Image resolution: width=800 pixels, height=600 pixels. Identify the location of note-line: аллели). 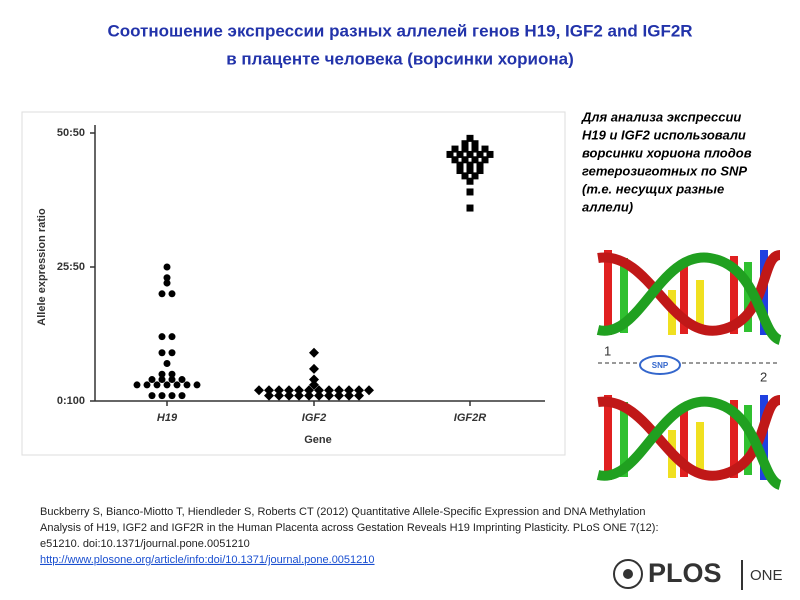
(607, 206).